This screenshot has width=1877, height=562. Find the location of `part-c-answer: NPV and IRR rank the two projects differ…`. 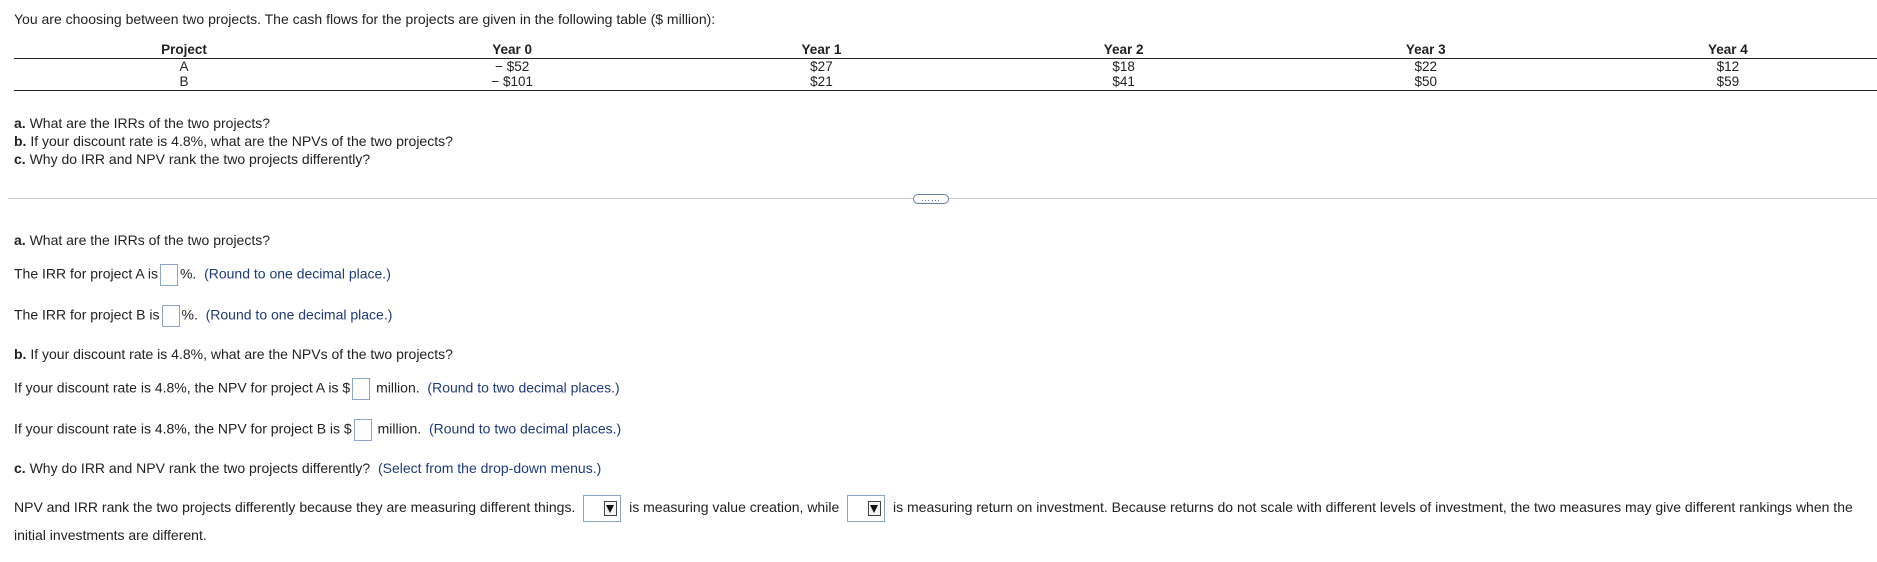

part-c-answer: NPV and IRR rank the two projects differ… is located at coordinates (944, 521).